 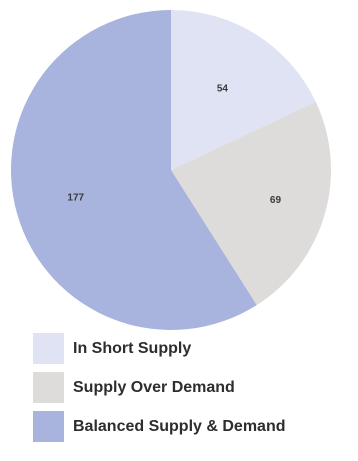 What do you see at coordinates (48, 426) in the screenshot?
I see `legend-swatch-balanced-supply-demand` at bounding box center [48, 426].